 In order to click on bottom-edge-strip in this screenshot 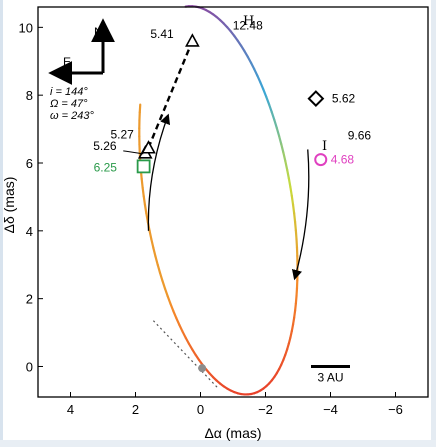, I will do `click(218, 443)`.